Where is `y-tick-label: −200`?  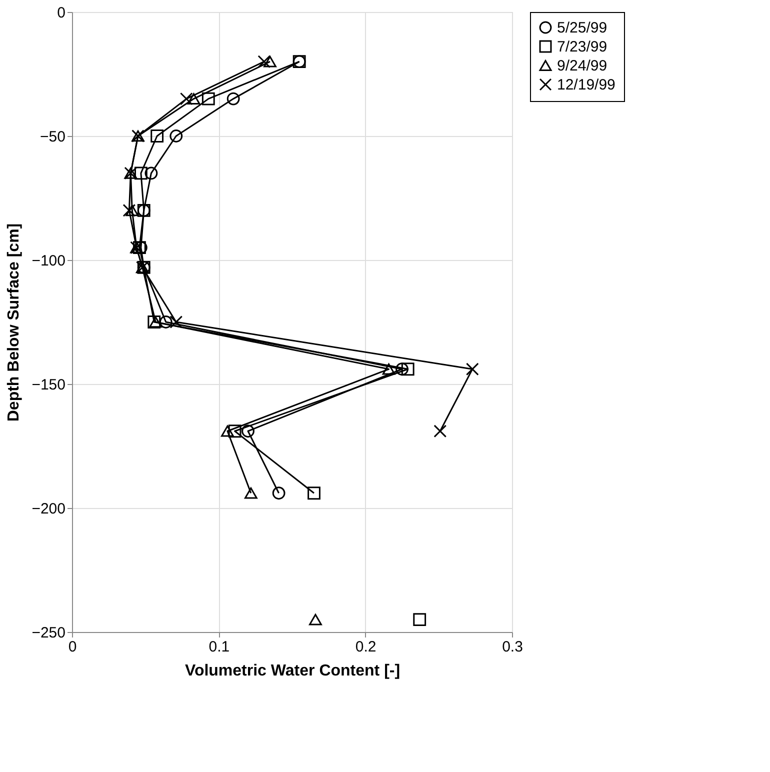 y-tick-label: −200 is located at coordinates (49, 509).